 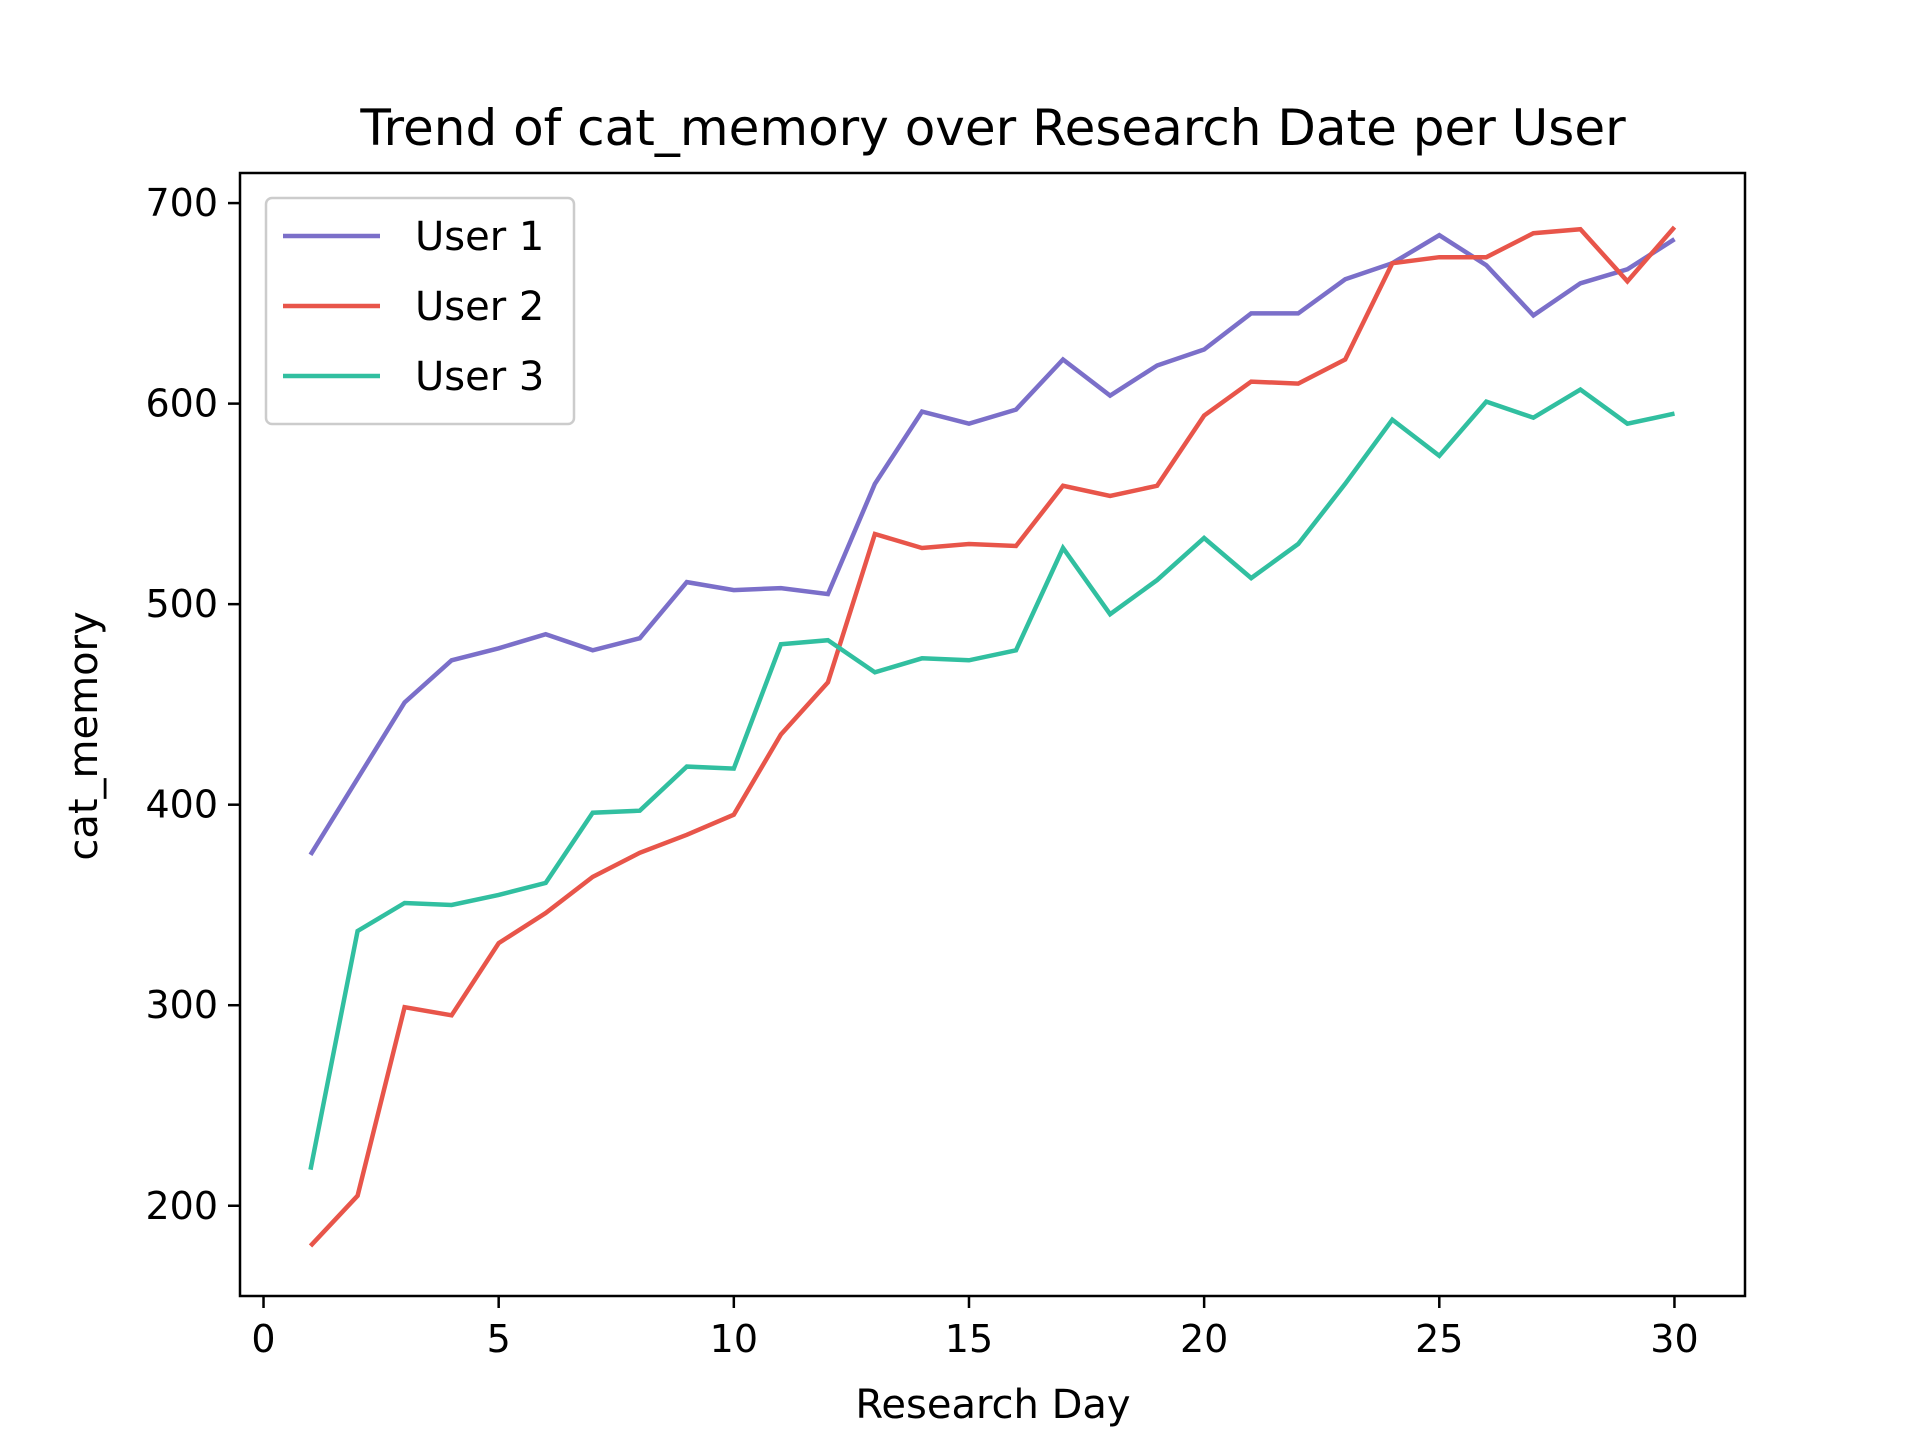 I want to click on legend-label: User 2, so click(x=479, y=307).